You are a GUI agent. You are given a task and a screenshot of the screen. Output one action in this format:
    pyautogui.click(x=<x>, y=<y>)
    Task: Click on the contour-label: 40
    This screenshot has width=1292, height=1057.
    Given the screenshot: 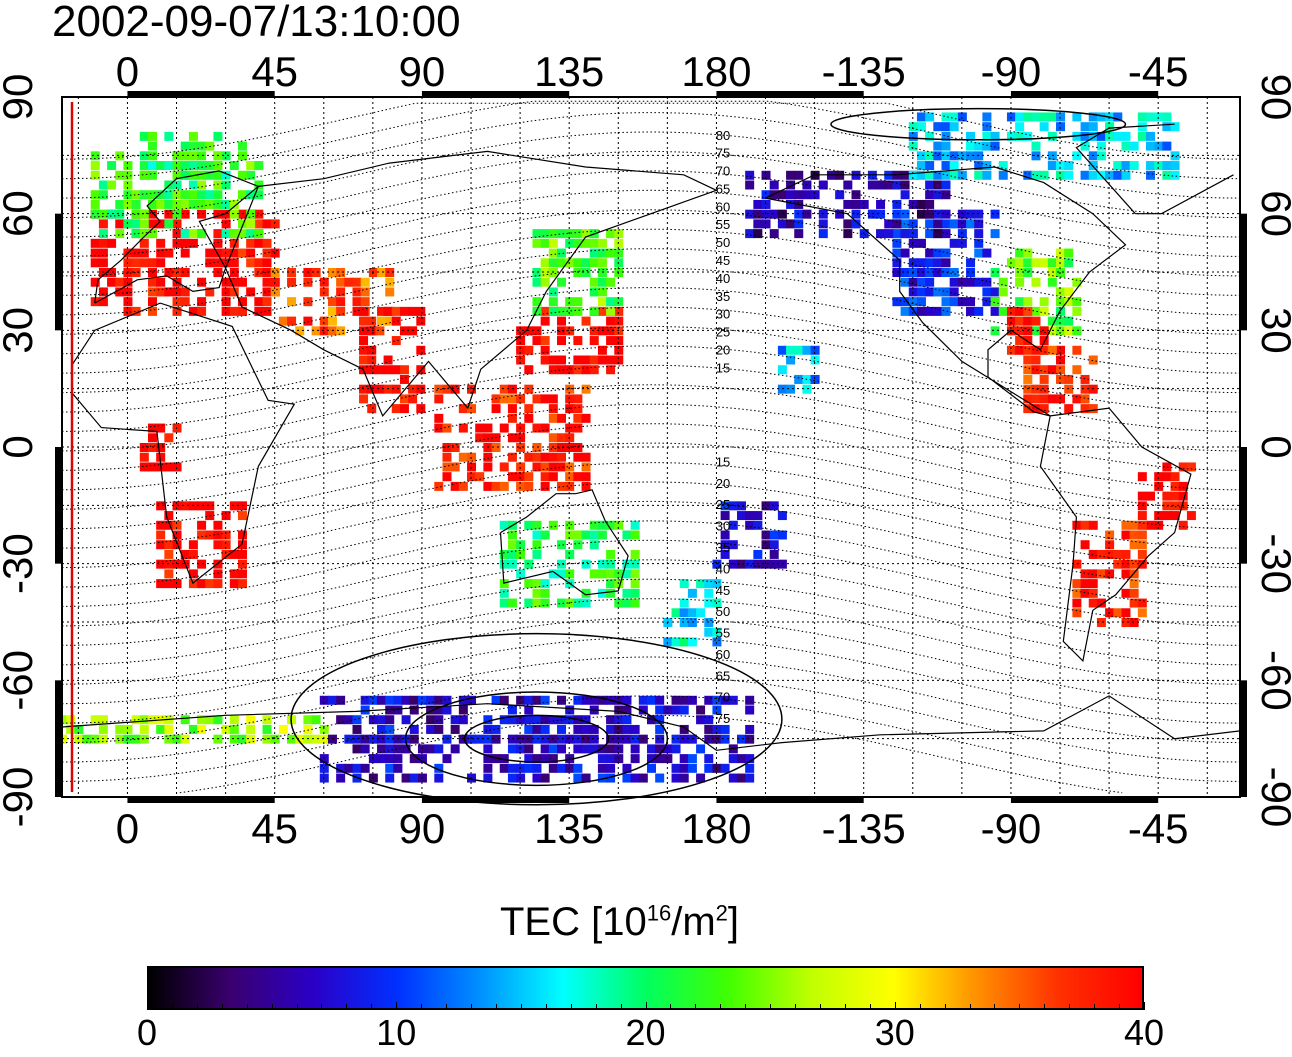 What is the action you would take?
    pyautogui.click(x=723, y=278)
    